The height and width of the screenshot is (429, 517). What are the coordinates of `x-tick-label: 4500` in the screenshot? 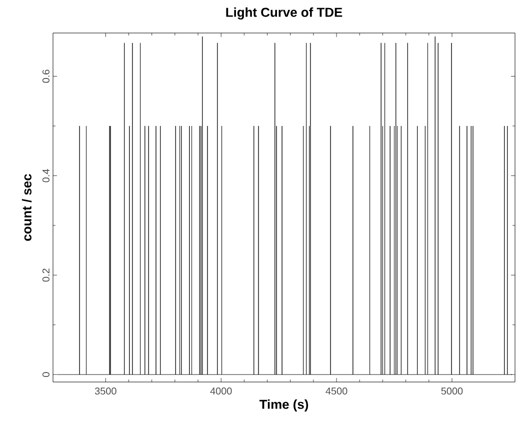 It's located at (337, 391).